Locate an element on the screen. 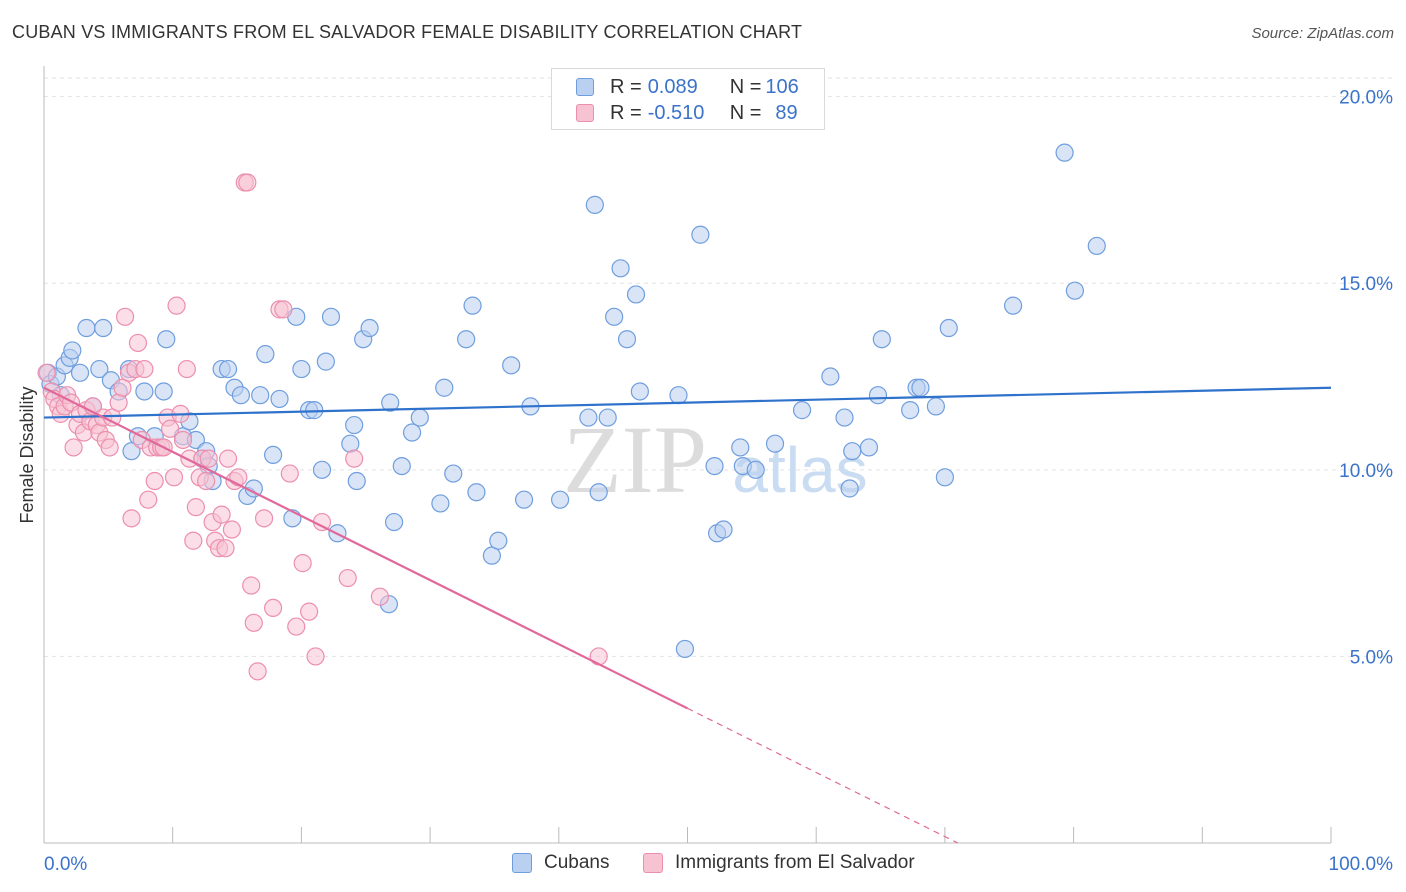  legend-r-label: R = is located at coordinates (626, 86).